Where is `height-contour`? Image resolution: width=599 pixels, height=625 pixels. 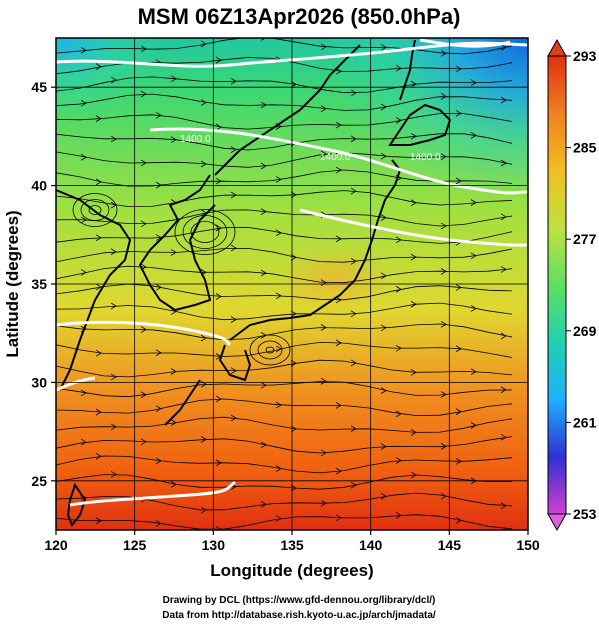
height-contour is located at coordinates (338, 161).